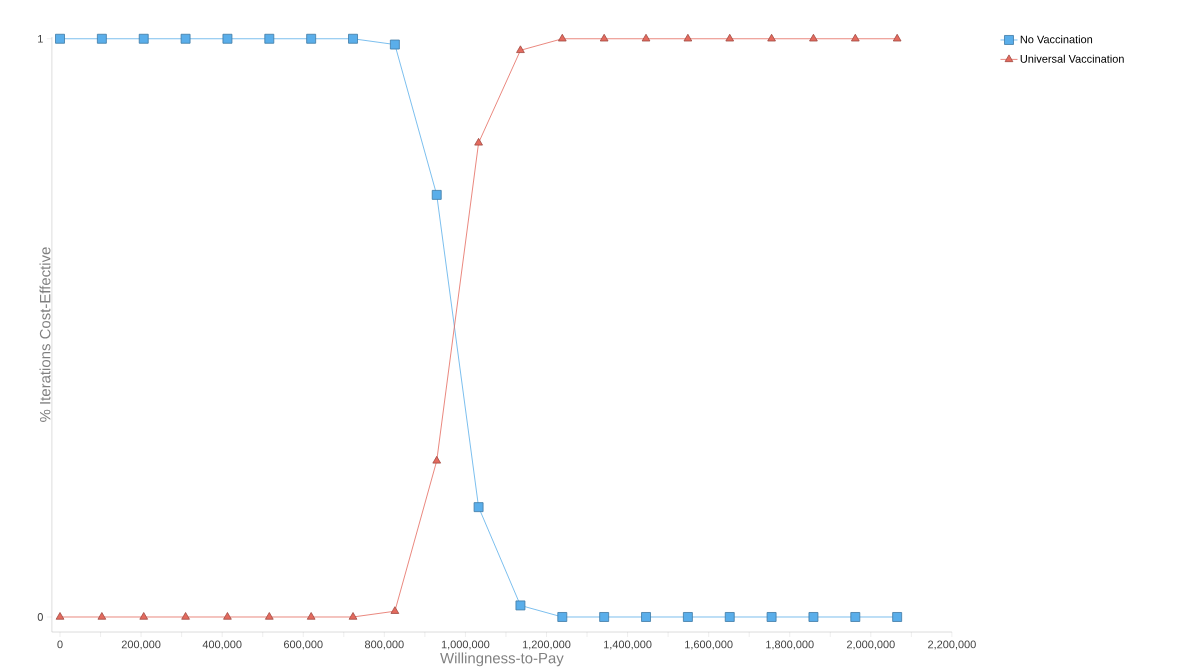 This screenshot has width=1190, height=670. What do you see at coordinates (45, 335) in the screenshot?
I see `y-axis-title: % Iterations Cost-Effective` at bounding box center [45, 335].